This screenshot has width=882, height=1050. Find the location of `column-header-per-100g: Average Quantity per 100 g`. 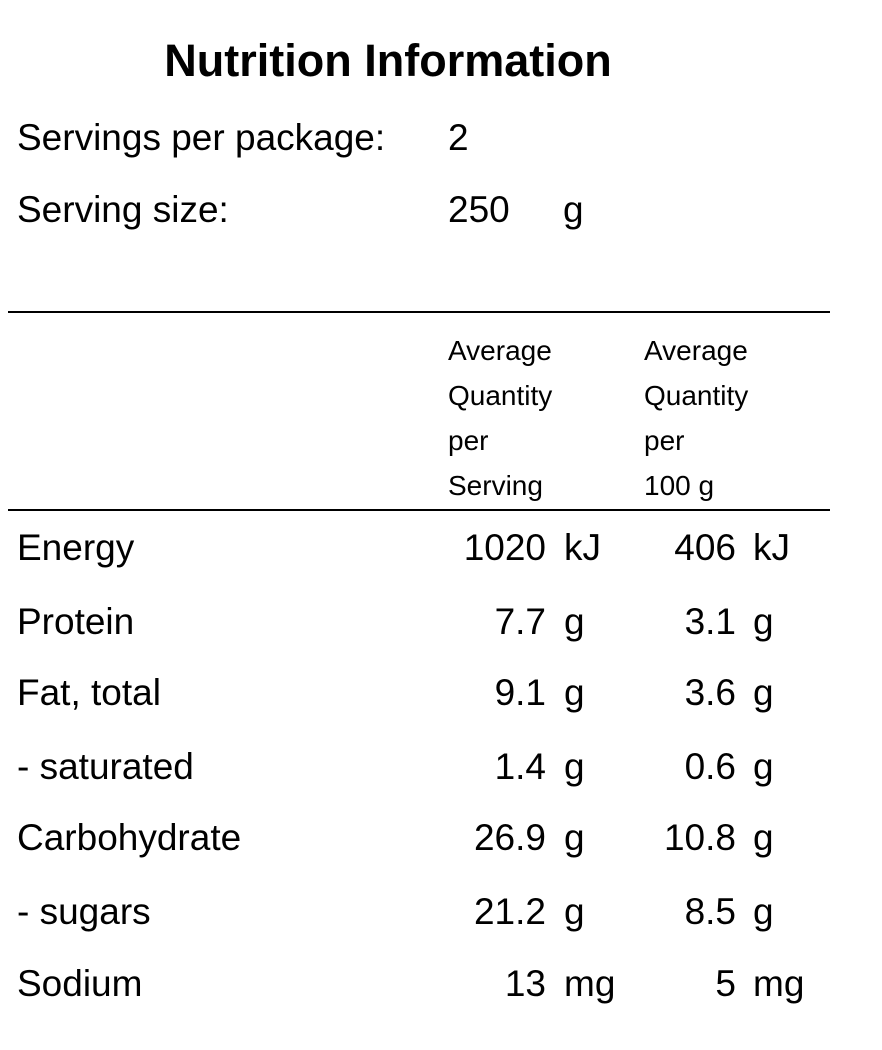

column-header-per-100g: Average Quantity per 100 g is located at coordinates (696, 418).